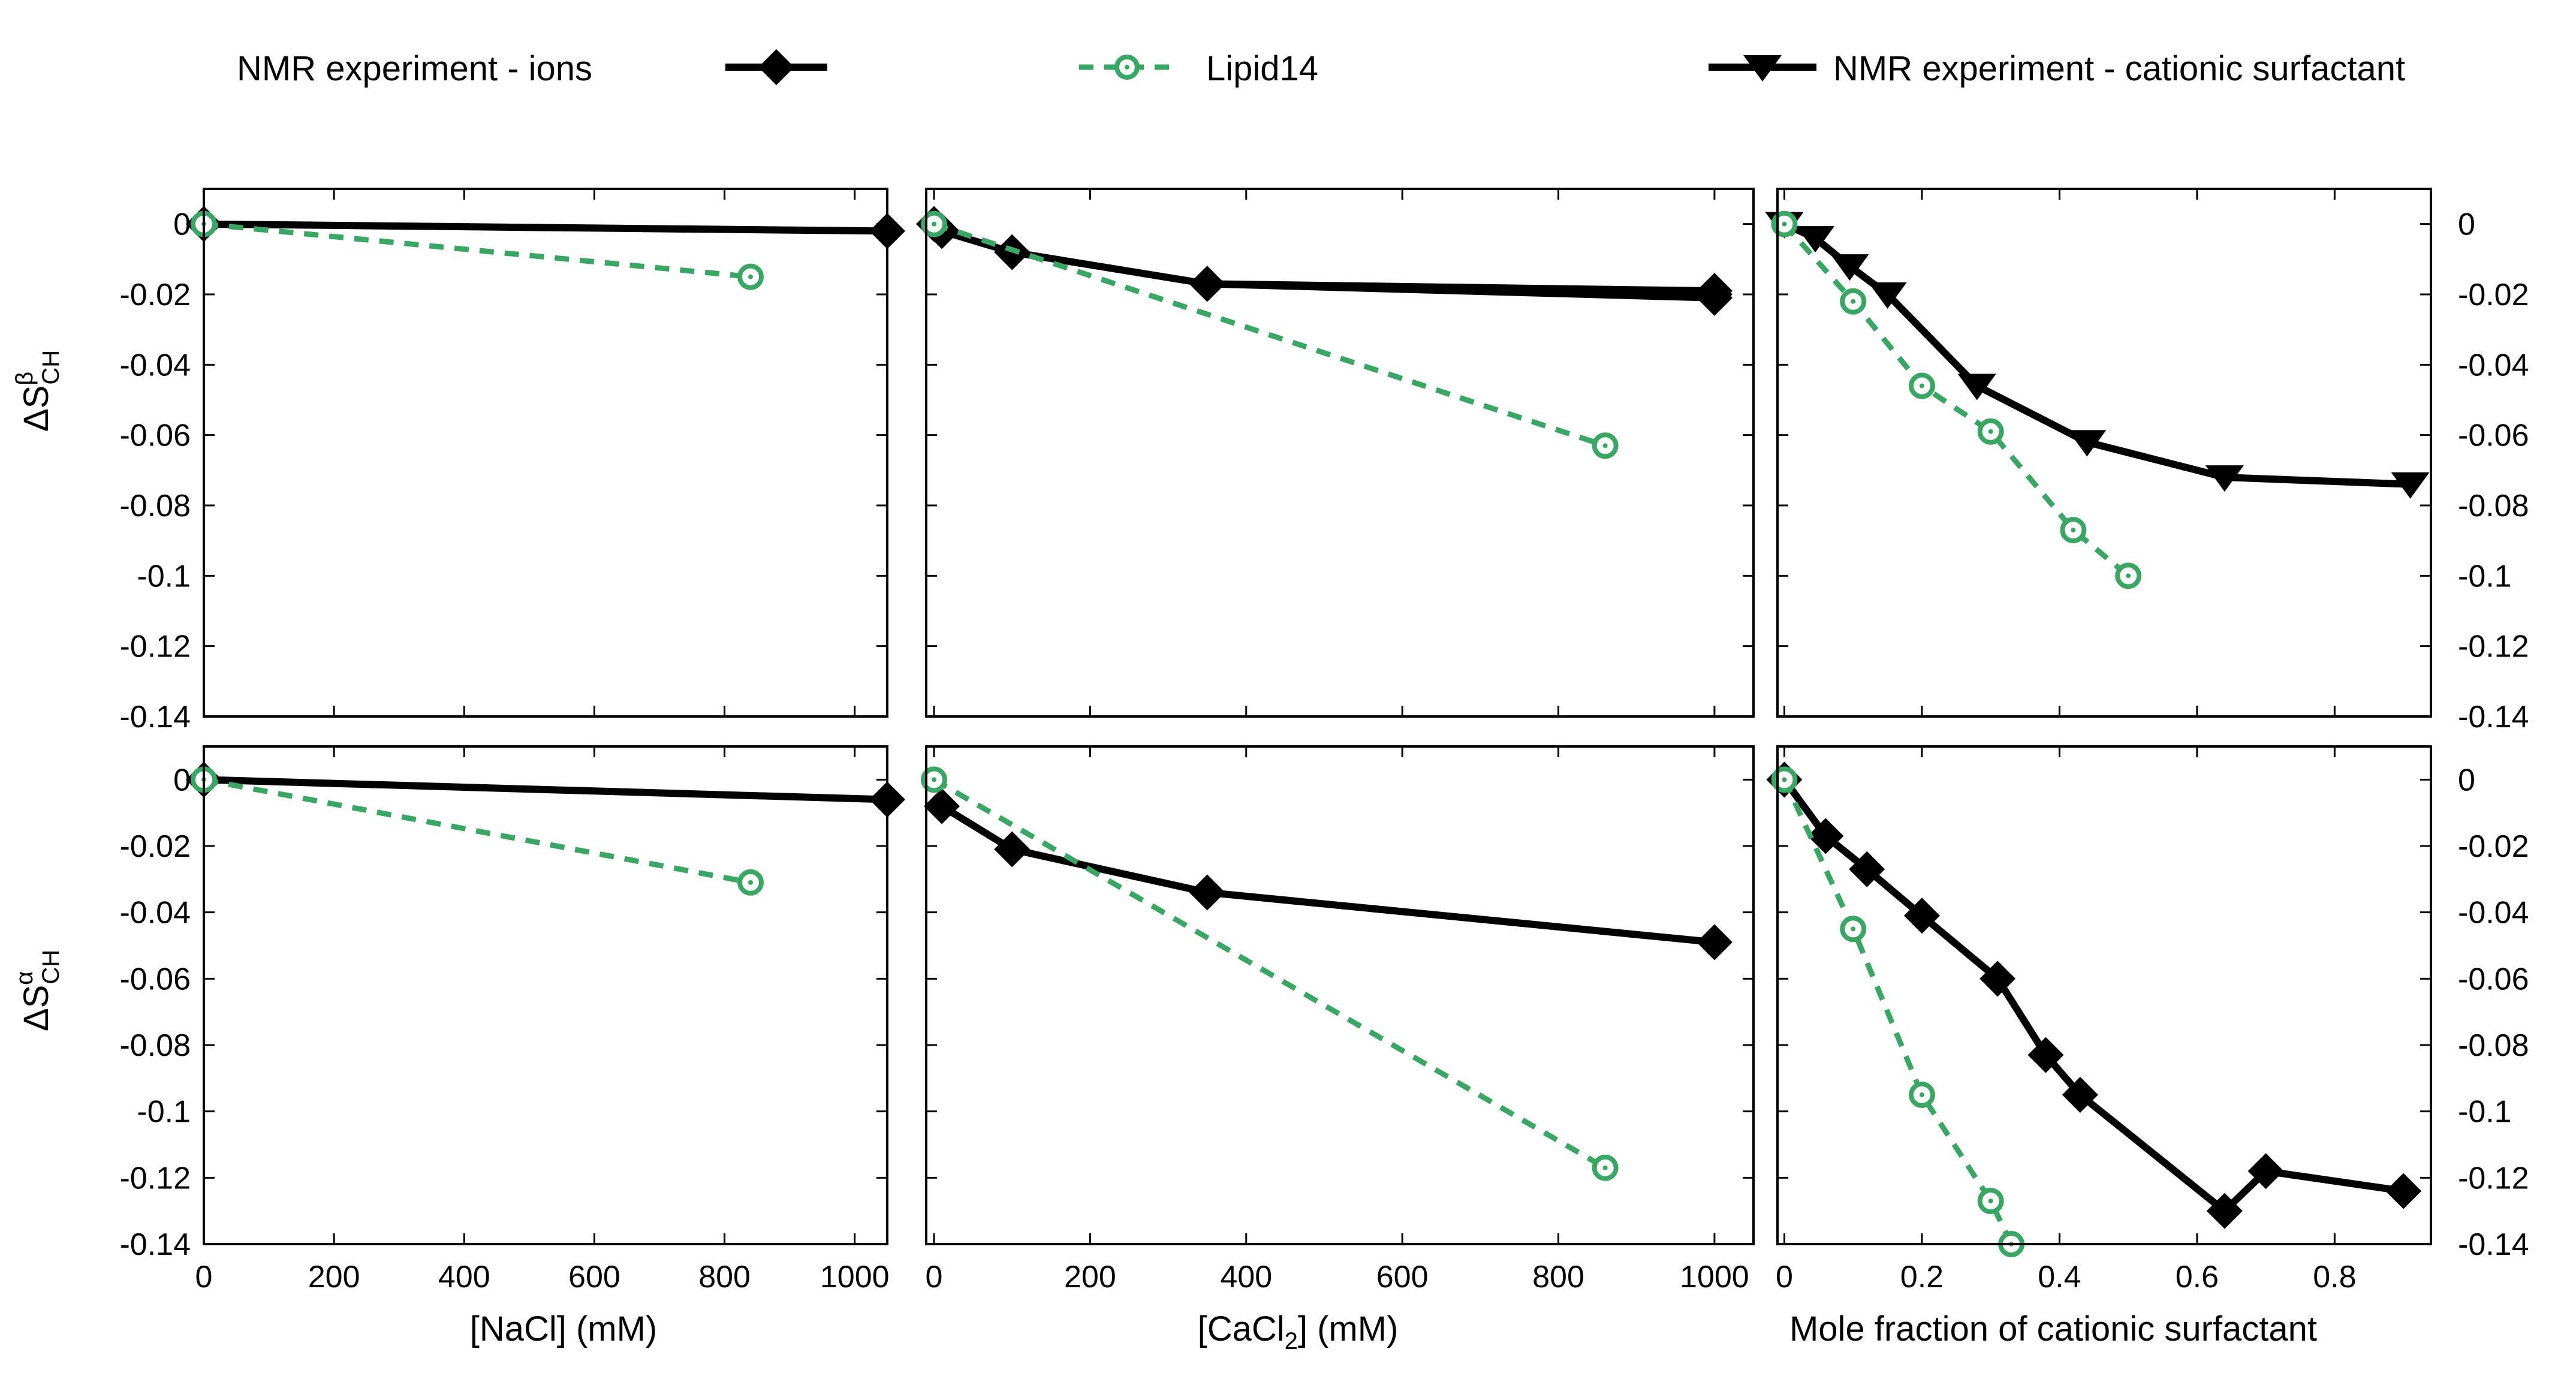 This screenshot has width=2576, height=1379. I want to click on xlabel-cacl2: [CaCl2] (mM), so click(1298, 1331).